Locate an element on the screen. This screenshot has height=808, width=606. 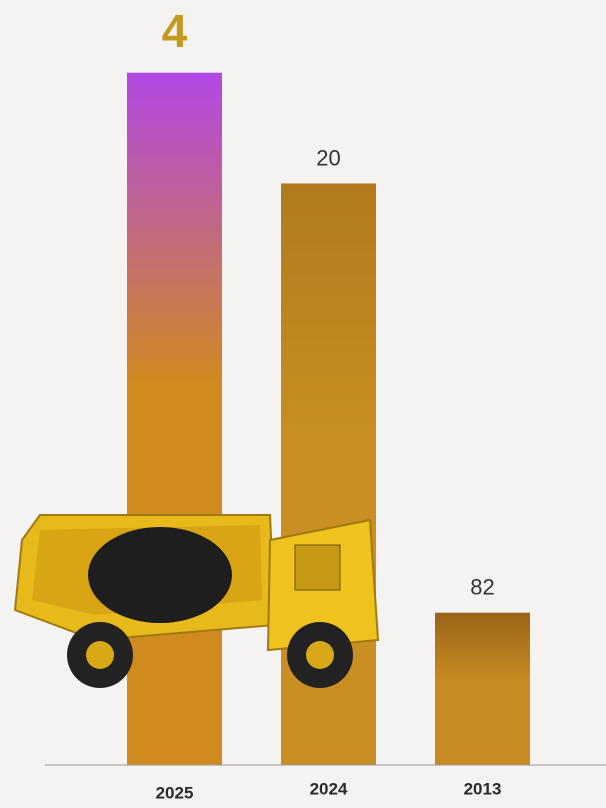
x-tick-label: 2024 is located at coordinates (329, 788).